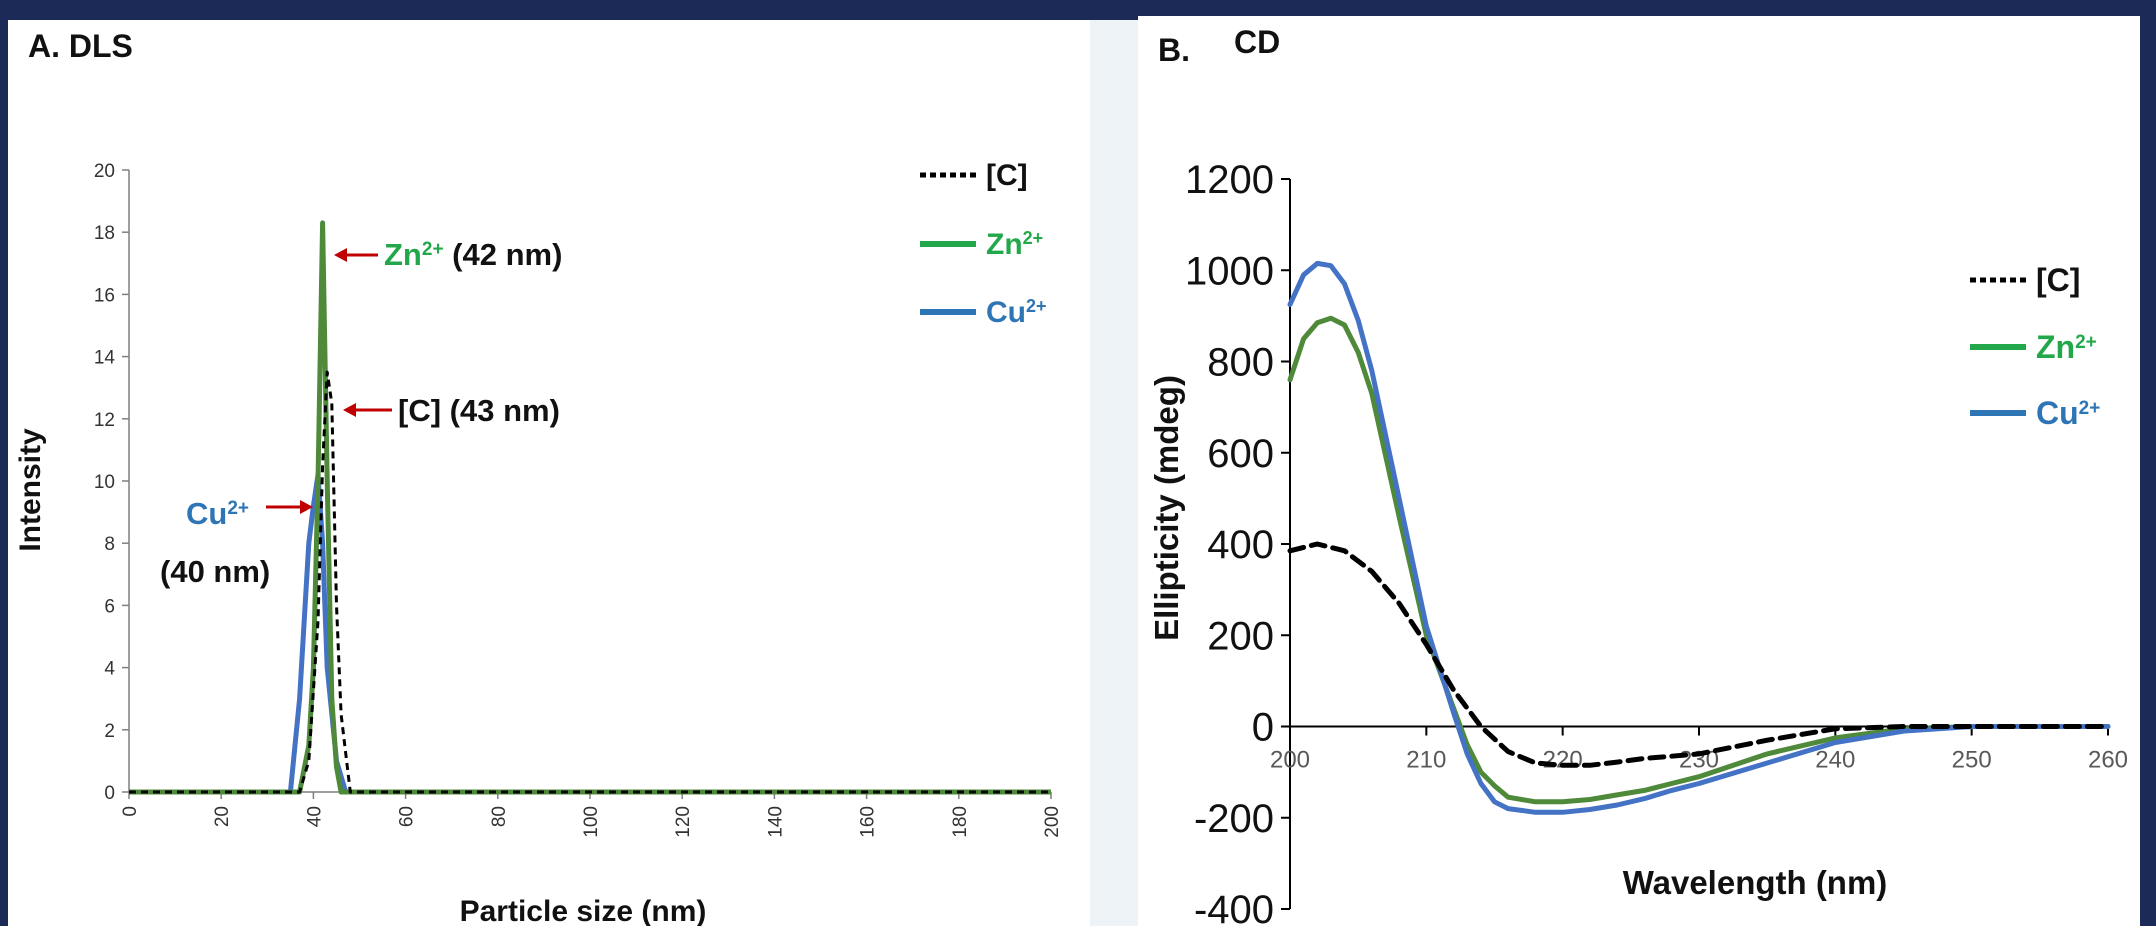 This screenshot has height=926, width=2156. I want to click on panel-title: A. DLS, so click(80, 46).